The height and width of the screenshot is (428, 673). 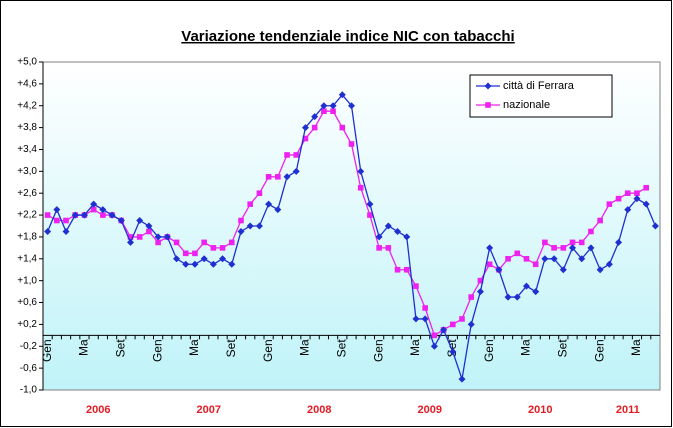 I want to click on year-label: 2006, so click(x=98, y=410).